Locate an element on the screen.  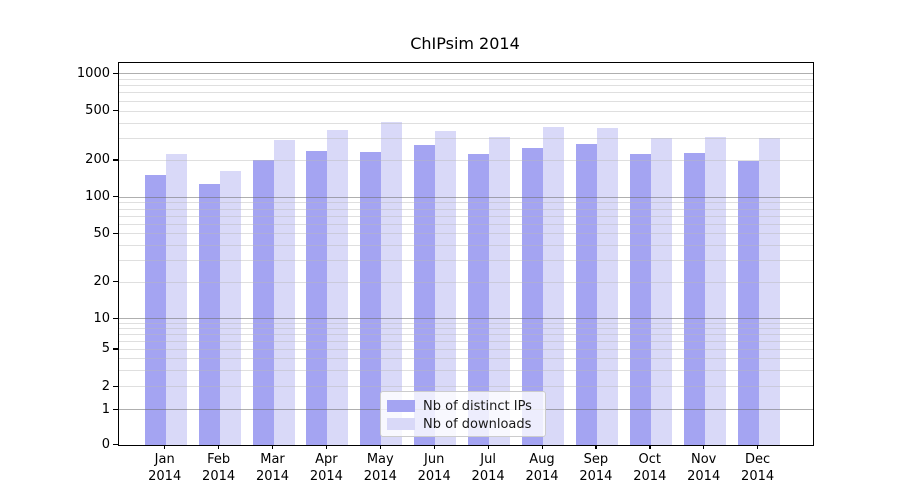
x-tick-month: Jan is located at coordinates (164, 459).